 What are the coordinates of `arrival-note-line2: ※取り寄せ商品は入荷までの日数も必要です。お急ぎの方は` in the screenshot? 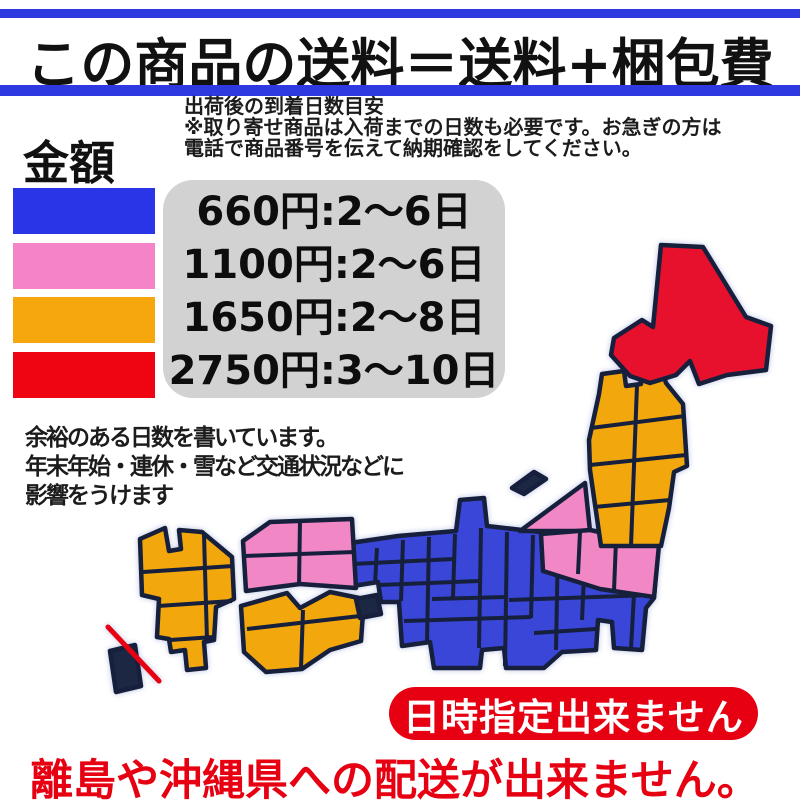 It's located at (453, 127).